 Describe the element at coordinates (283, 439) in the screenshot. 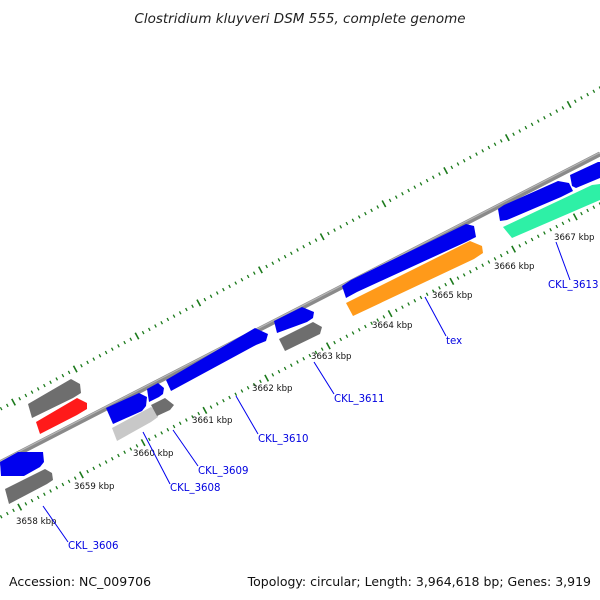

I see `gene-label: CKL_3610` at that location.